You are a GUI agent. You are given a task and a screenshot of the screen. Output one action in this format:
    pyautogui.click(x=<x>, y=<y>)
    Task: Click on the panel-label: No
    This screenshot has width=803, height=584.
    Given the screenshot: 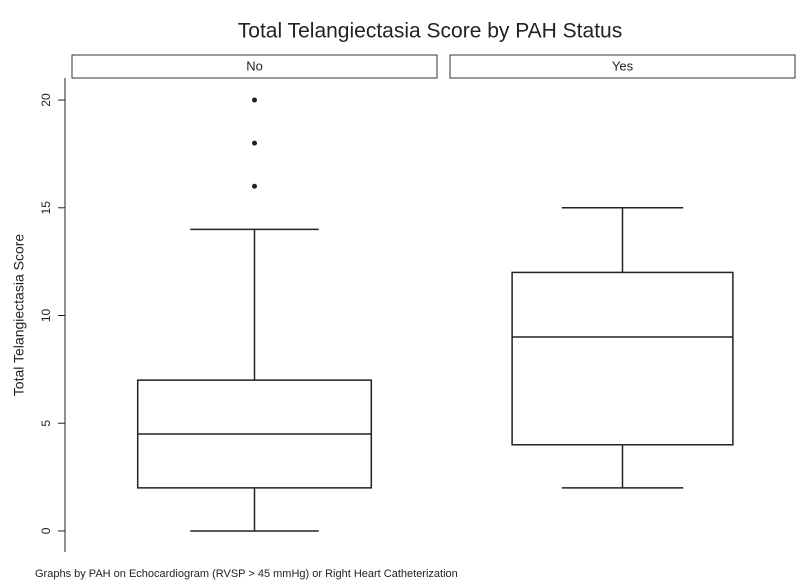 What is the action you would take?
    pyautogui.click(x=254, y=65)
    